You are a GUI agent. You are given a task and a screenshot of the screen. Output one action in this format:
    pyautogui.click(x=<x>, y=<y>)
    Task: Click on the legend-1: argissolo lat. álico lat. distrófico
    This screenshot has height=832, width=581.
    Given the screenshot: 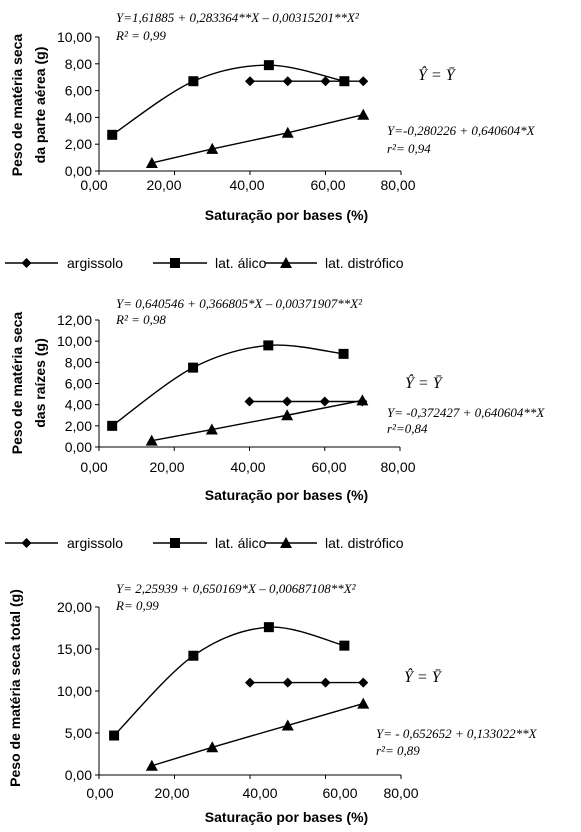 What is the action you would take?
    pyautogui.click(x=204, y=263)
    